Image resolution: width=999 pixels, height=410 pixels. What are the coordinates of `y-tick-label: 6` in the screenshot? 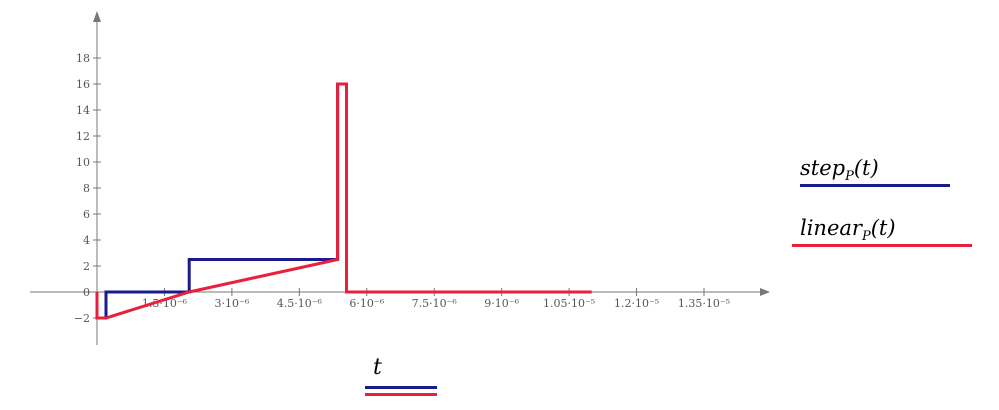 It's located at (86, 214).